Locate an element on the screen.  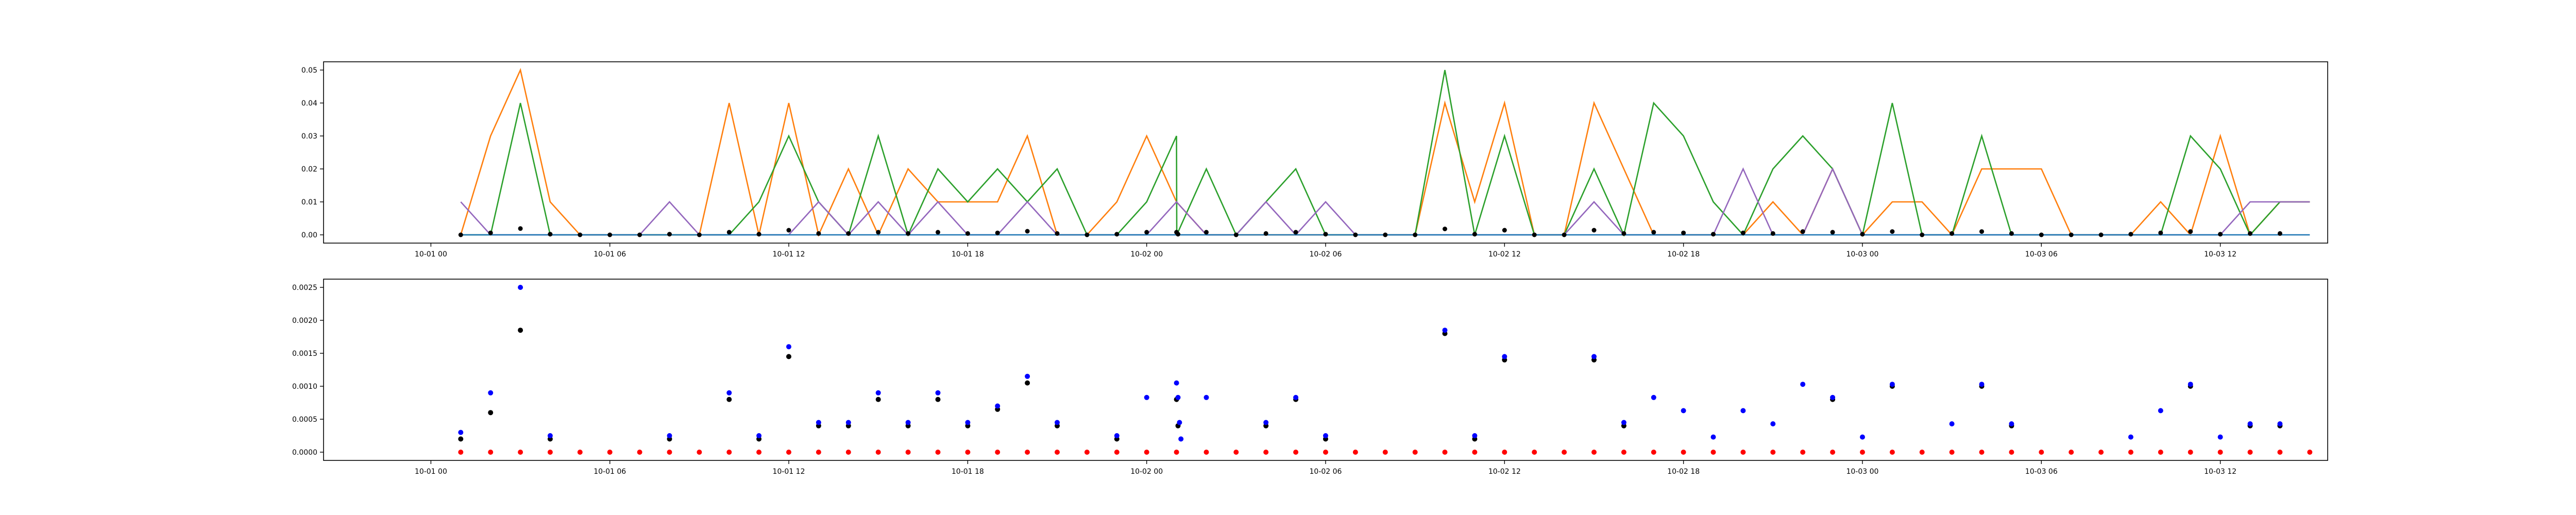
x-tick-label: 10-01 06 is located at coordinates (610, 254).